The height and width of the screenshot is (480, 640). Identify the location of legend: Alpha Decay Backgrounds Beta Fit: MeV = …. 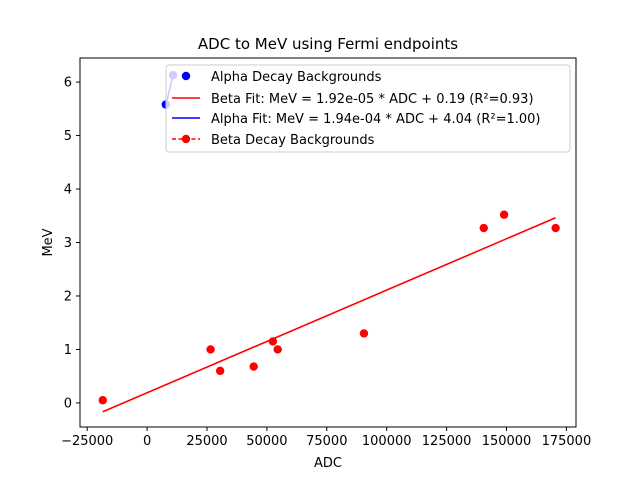
(368, 108).